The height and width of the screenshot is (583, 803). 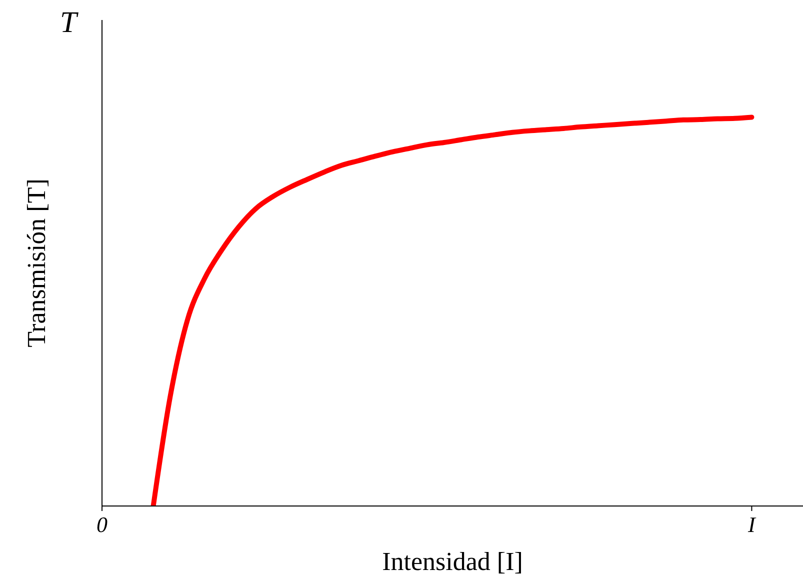 What do you see at coordinates (752, 524) in the screenshot?
I see `x-tick-label: I` at bounding box center [752, 524].